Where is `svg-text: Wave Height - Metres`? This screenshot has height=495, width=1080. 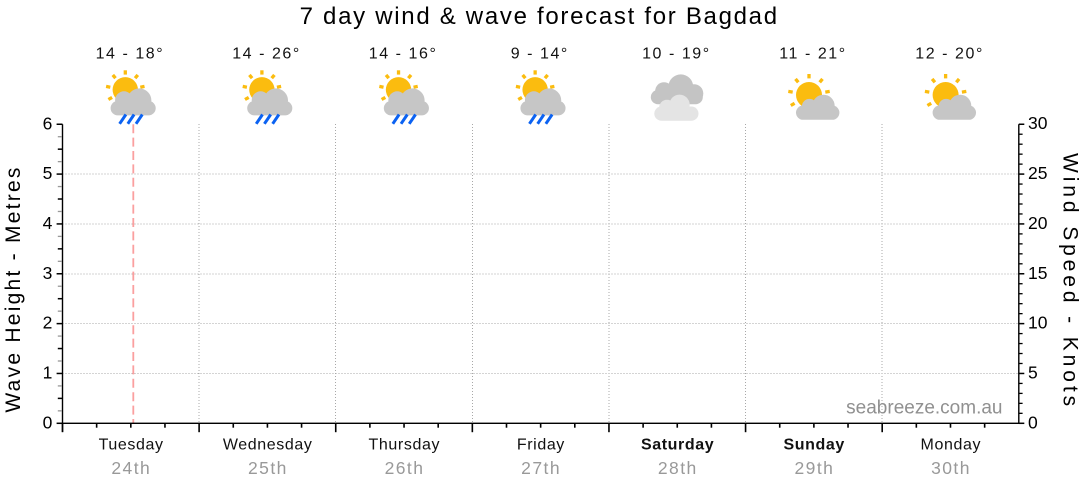 svg-text: Wave Height - Metres is located at coordinates (13, 288).